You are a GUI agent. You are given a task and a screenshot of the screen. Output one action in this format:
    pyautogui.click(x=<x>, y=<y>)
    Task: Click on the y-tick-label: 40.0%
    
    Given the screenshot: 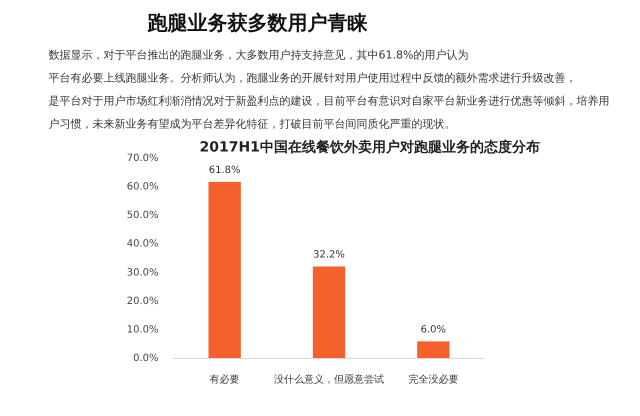 What is the action you would take?
    pyautogui.click(x=142, y=244)
    